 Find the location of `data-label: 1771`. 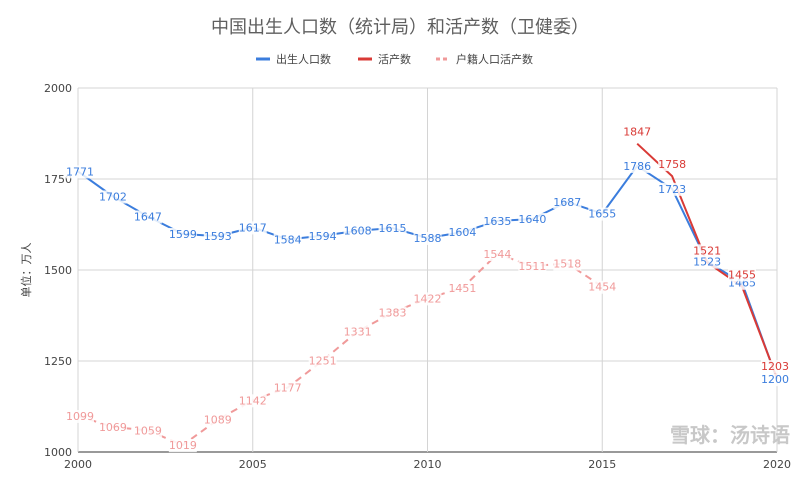

data-label: 1771 is located at coordinates (80, 171).